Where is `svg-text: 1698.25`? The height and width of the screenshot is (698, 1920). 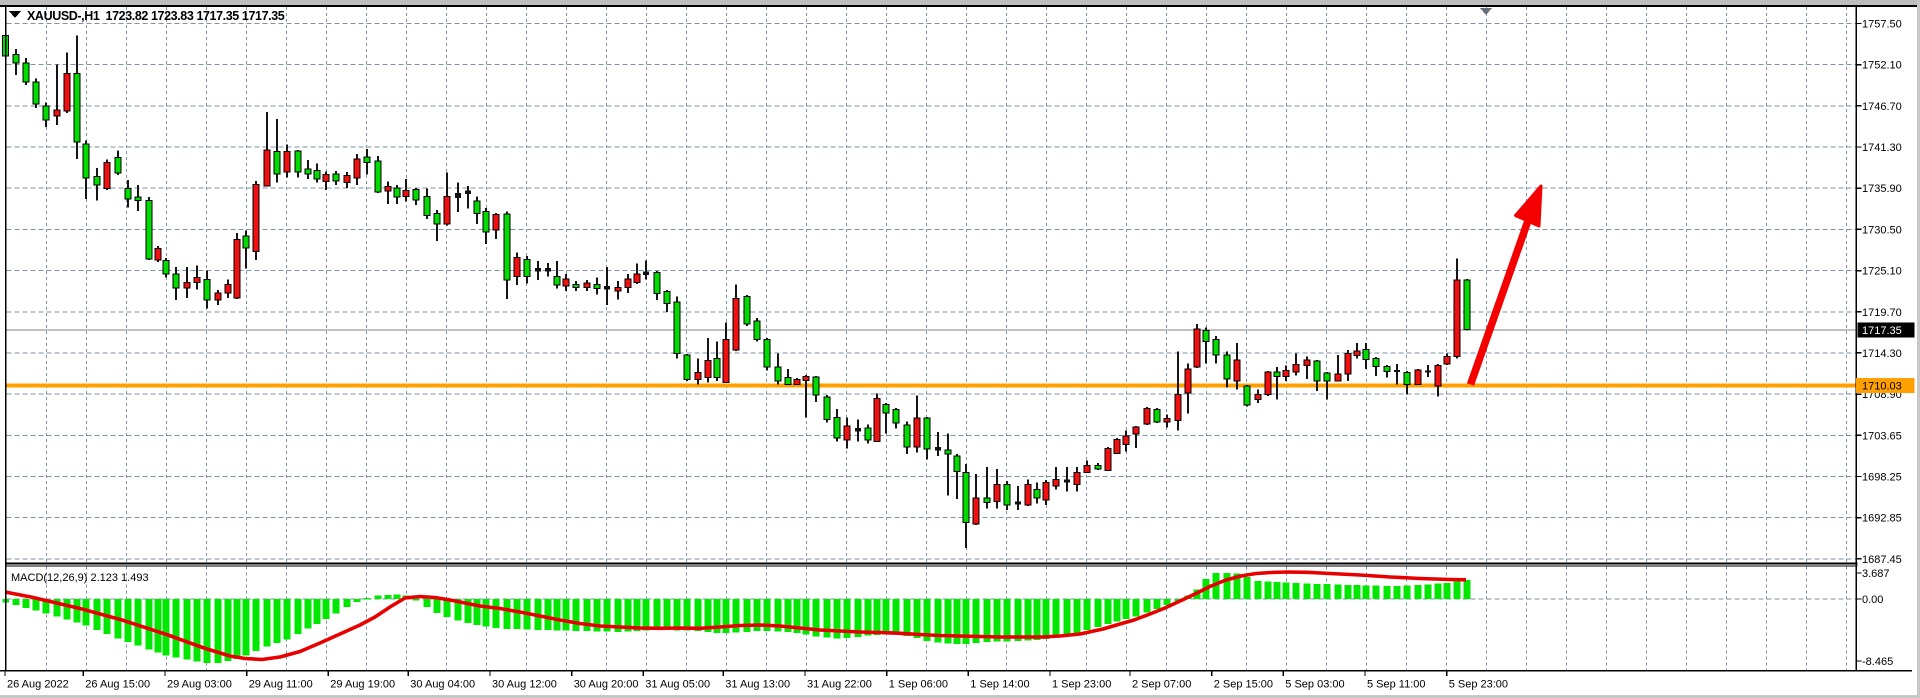 svg-text: 1698.25 is located at coordinates (1882, 477).